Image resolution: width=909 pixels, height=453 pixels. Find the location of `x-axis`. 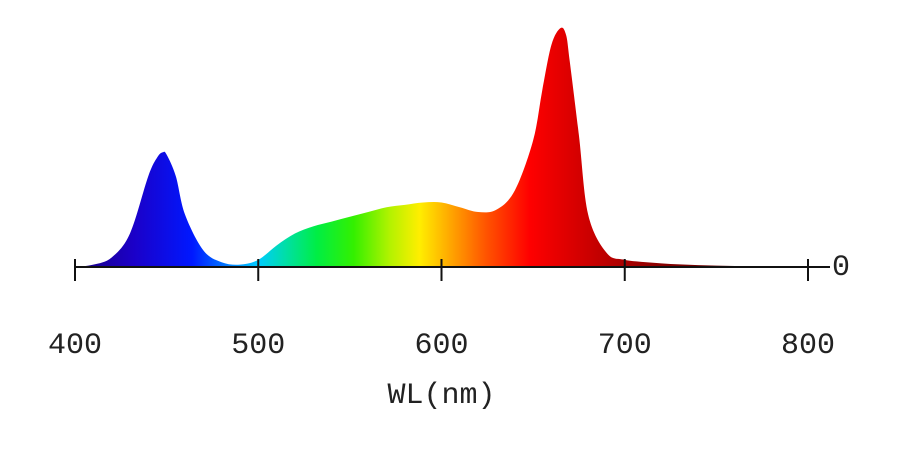

x-axis is located at coordinates (452, 270).